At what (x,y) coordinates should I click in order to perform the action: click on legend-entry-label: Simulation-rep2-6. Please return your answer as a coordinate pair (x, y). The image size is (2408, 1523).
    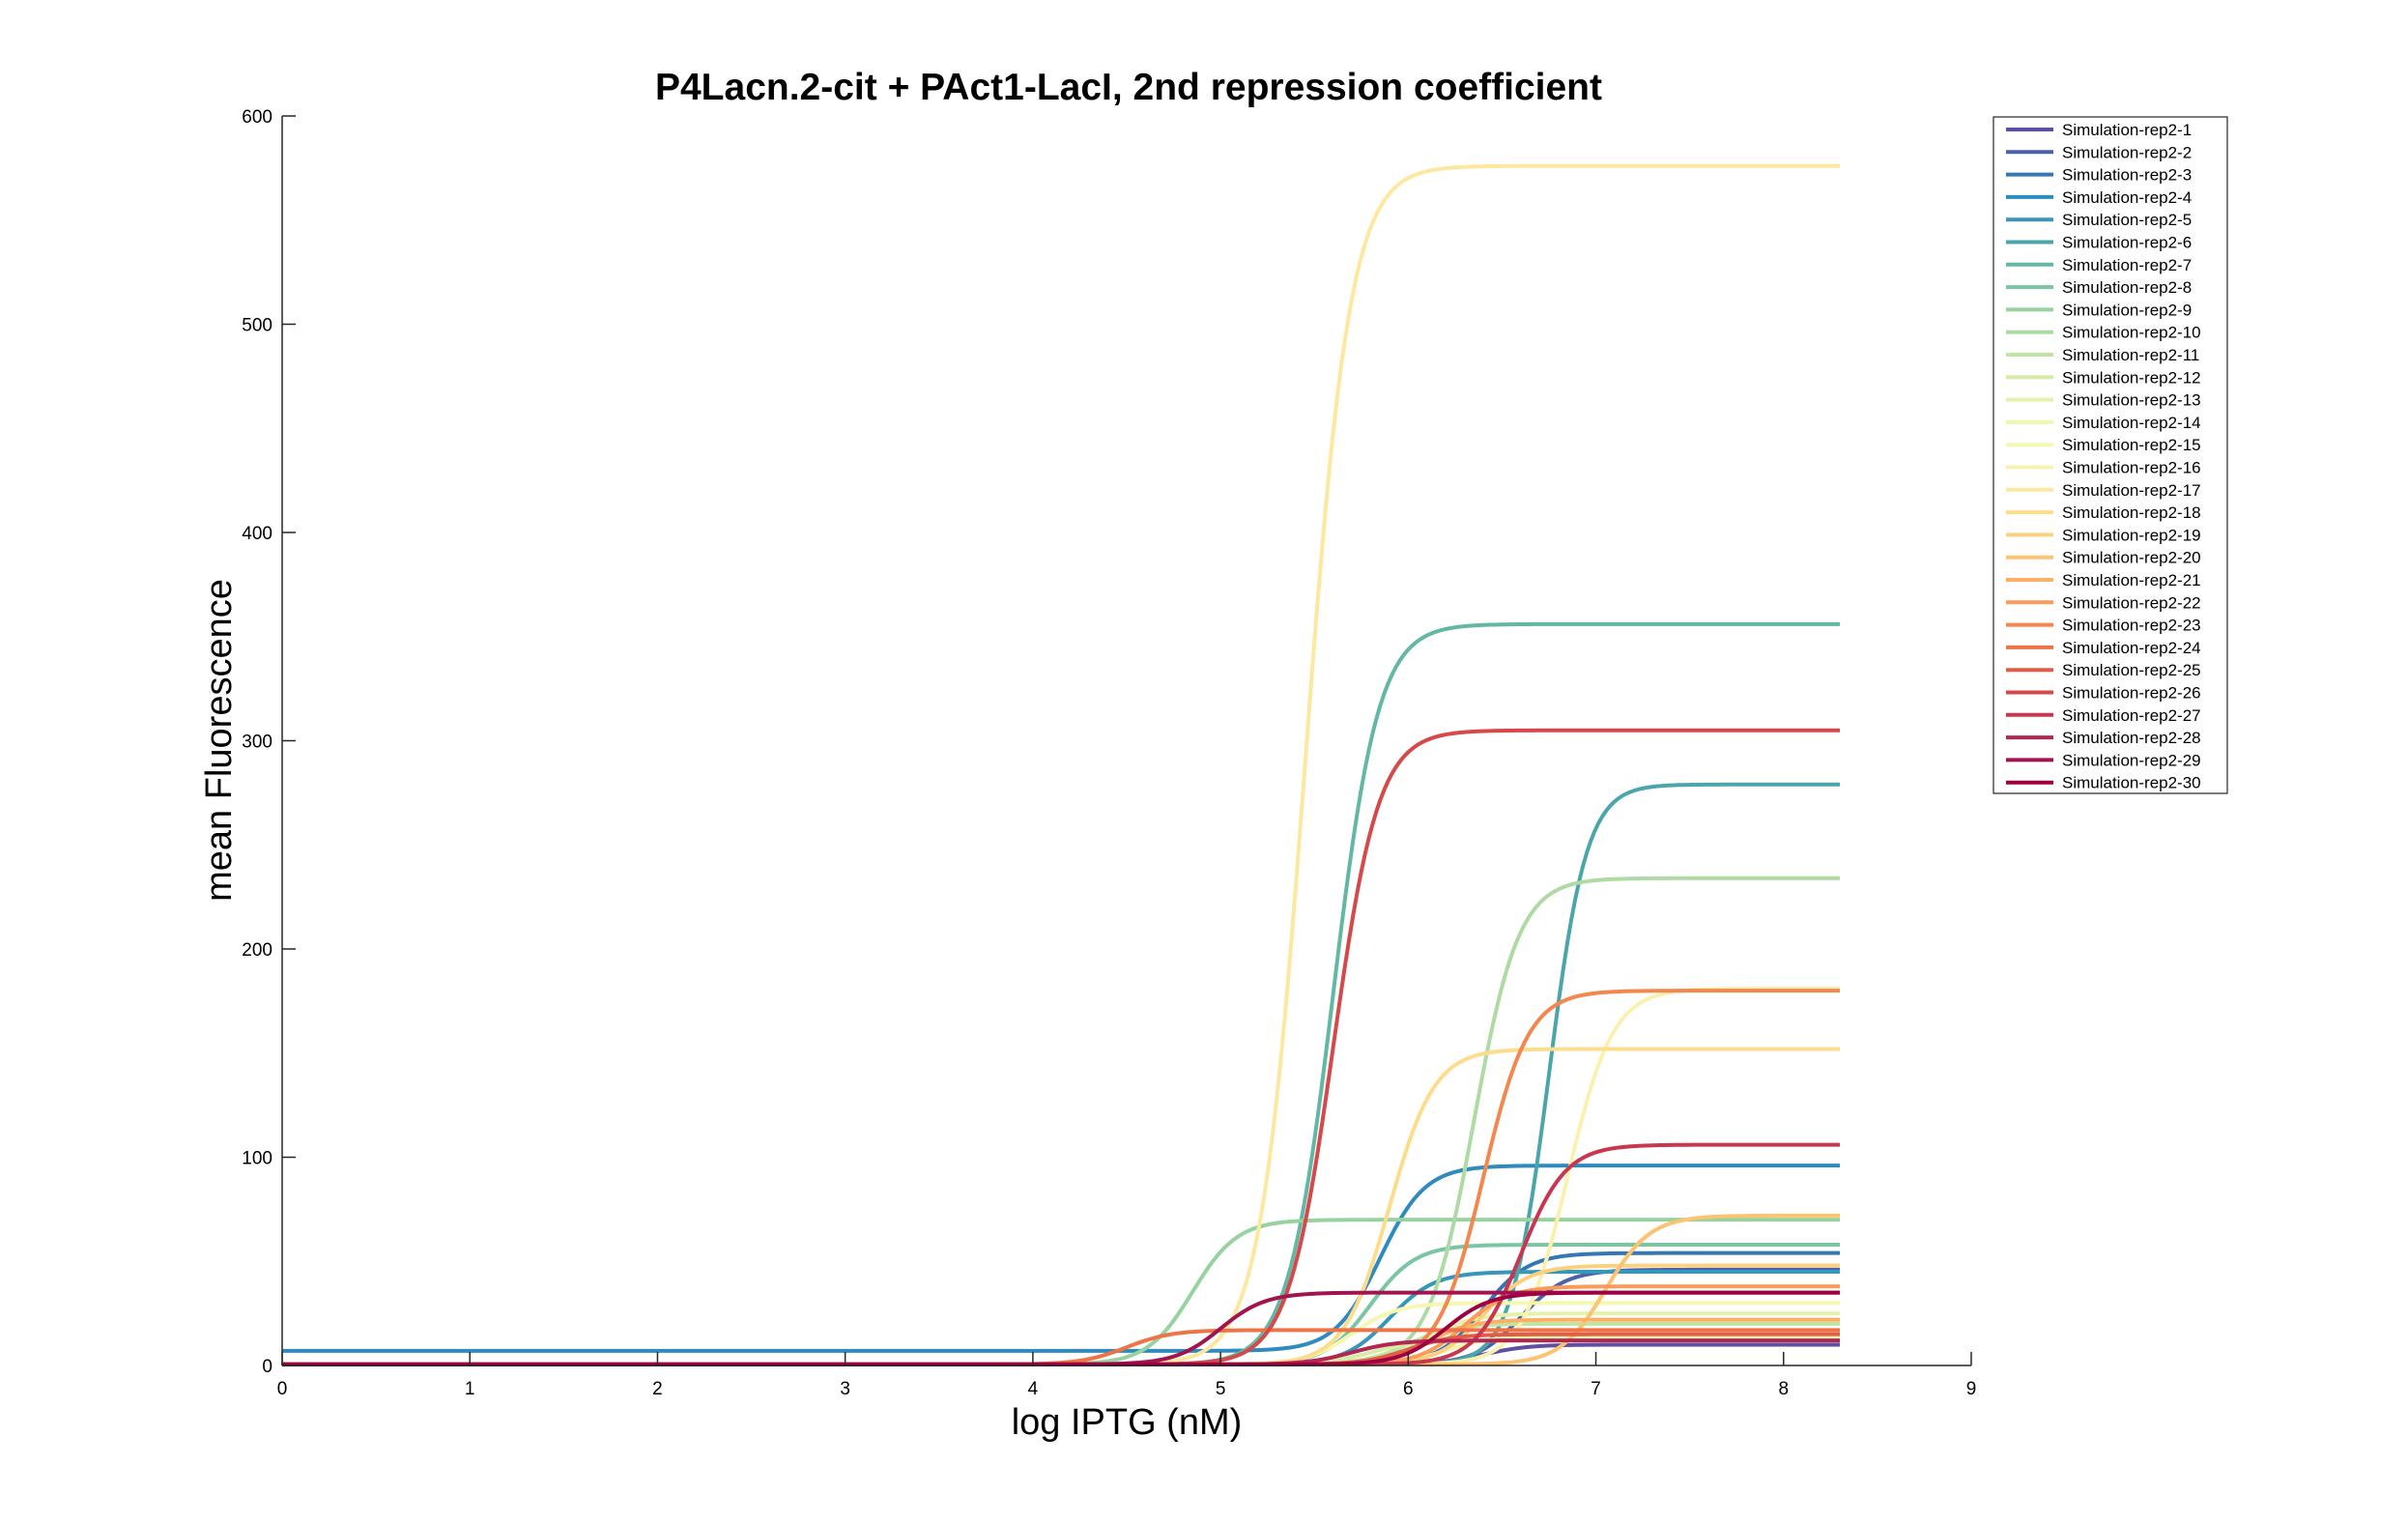
    Looking at the image, I should click on (2127, 243).